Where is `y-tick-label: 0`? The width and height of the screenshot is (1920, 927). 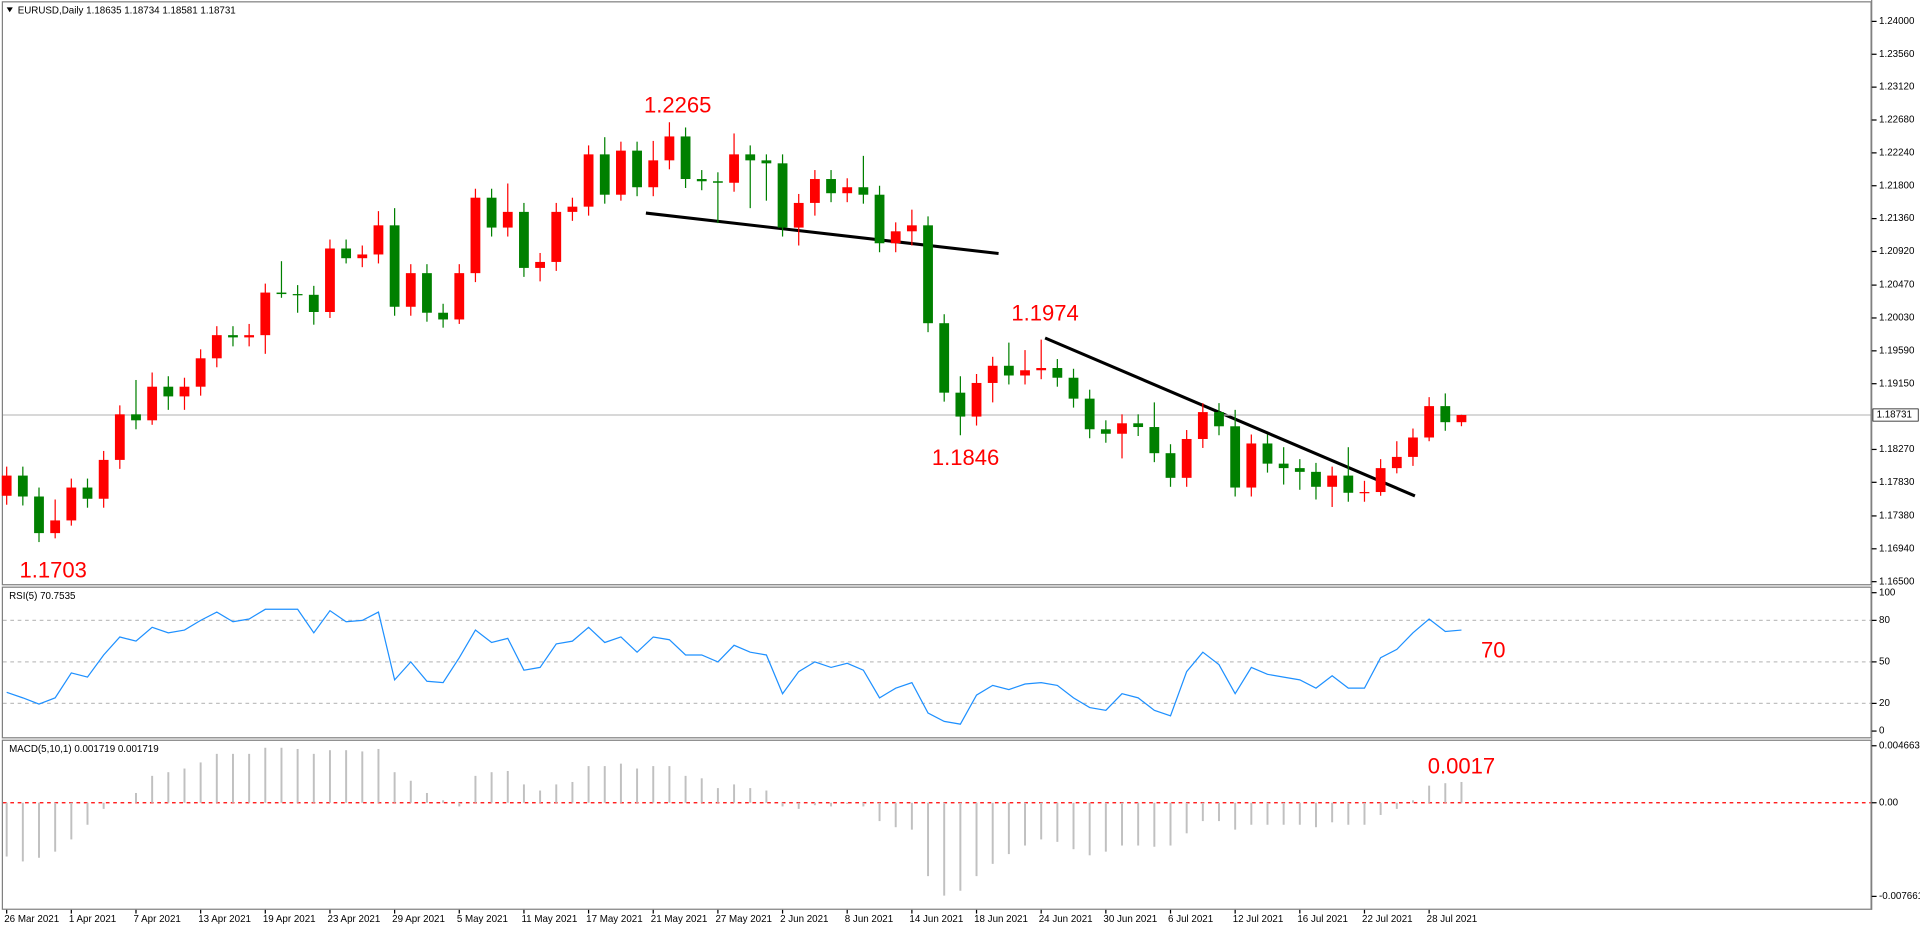 y-tick-label: 0 is located at coordinates (1882, 731).